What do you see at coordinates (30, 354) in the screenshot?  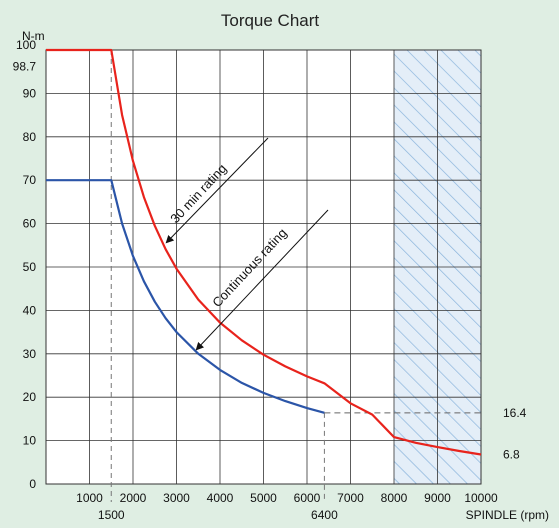 I see `y-tick-label: 30` at bounding box center [30, 354].